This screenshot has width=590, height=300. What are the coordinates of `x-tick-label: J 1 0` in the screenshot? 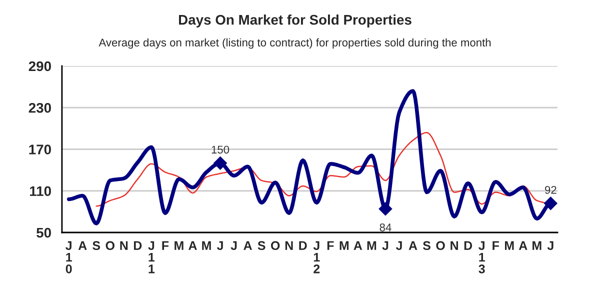 It's located at (69, 257).